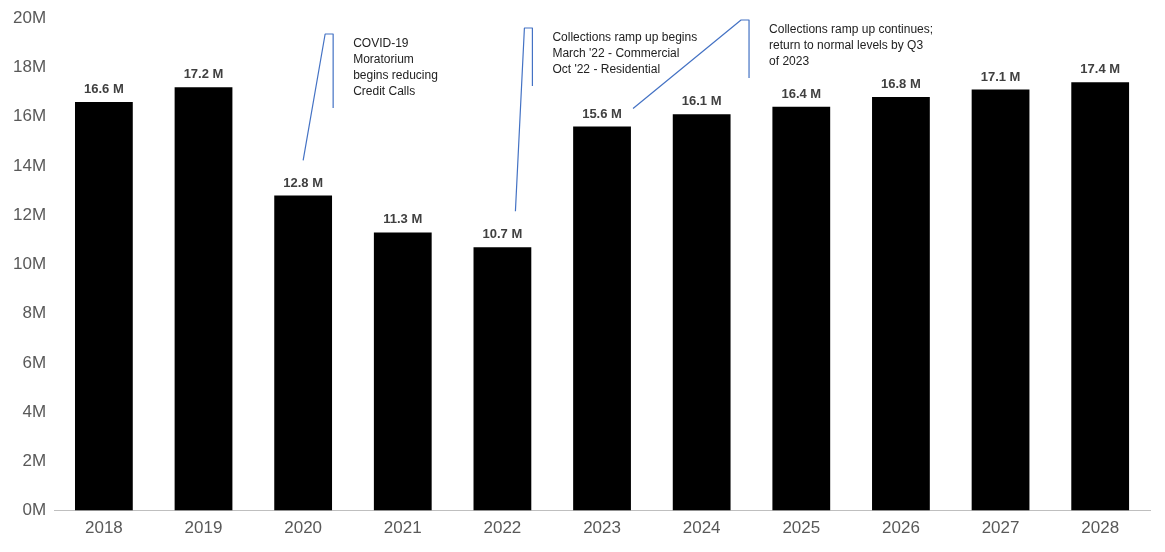 The image size is (1165, 552). Describe the element at coordinates (34, 313) in the screenshot. I see `y-tick-label: 8M` at that location.